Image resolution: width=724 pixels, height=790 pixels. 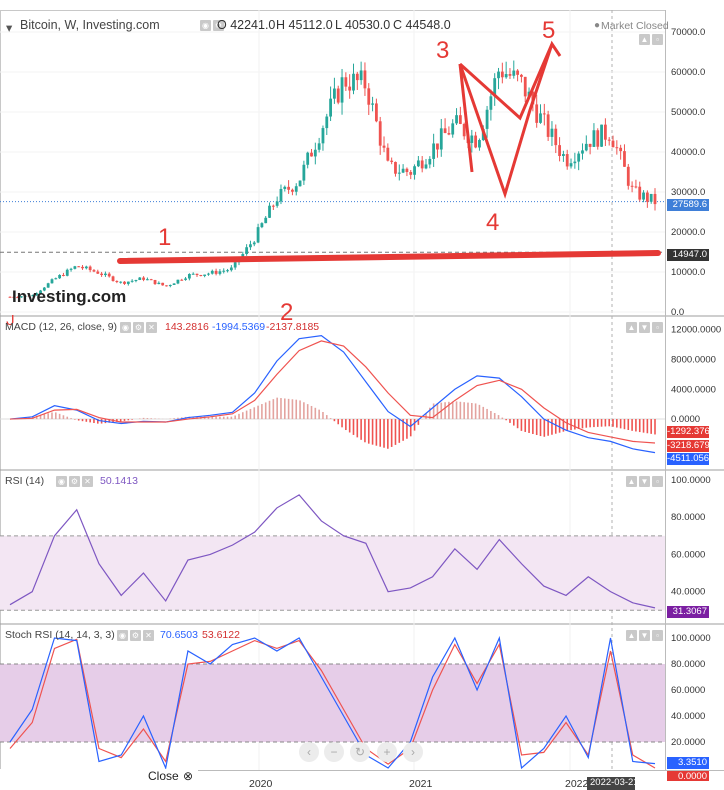 I want to click on annotation-mark: ᒍ, so click(x=10, y=320).